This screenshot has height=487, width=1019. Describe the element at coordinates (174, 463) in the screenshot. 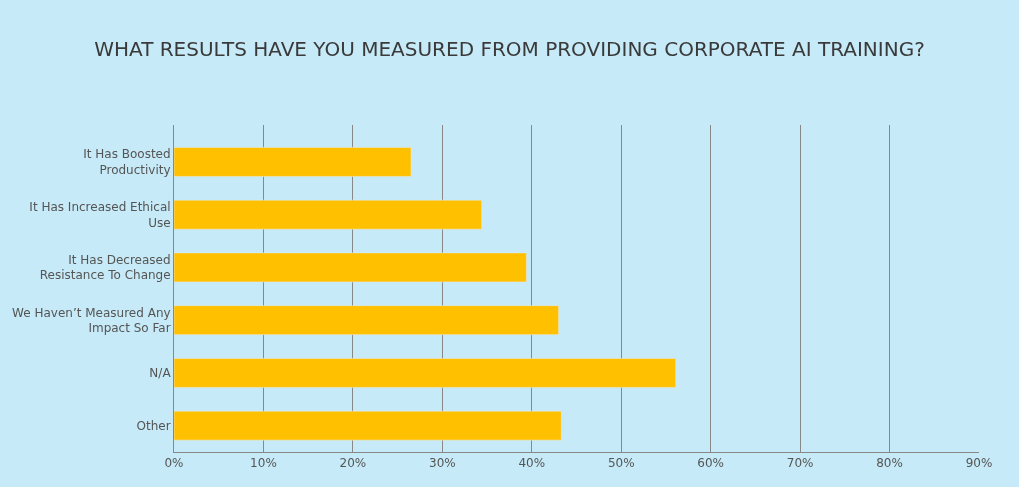

I see `x-tick-label: 0%` at that location.